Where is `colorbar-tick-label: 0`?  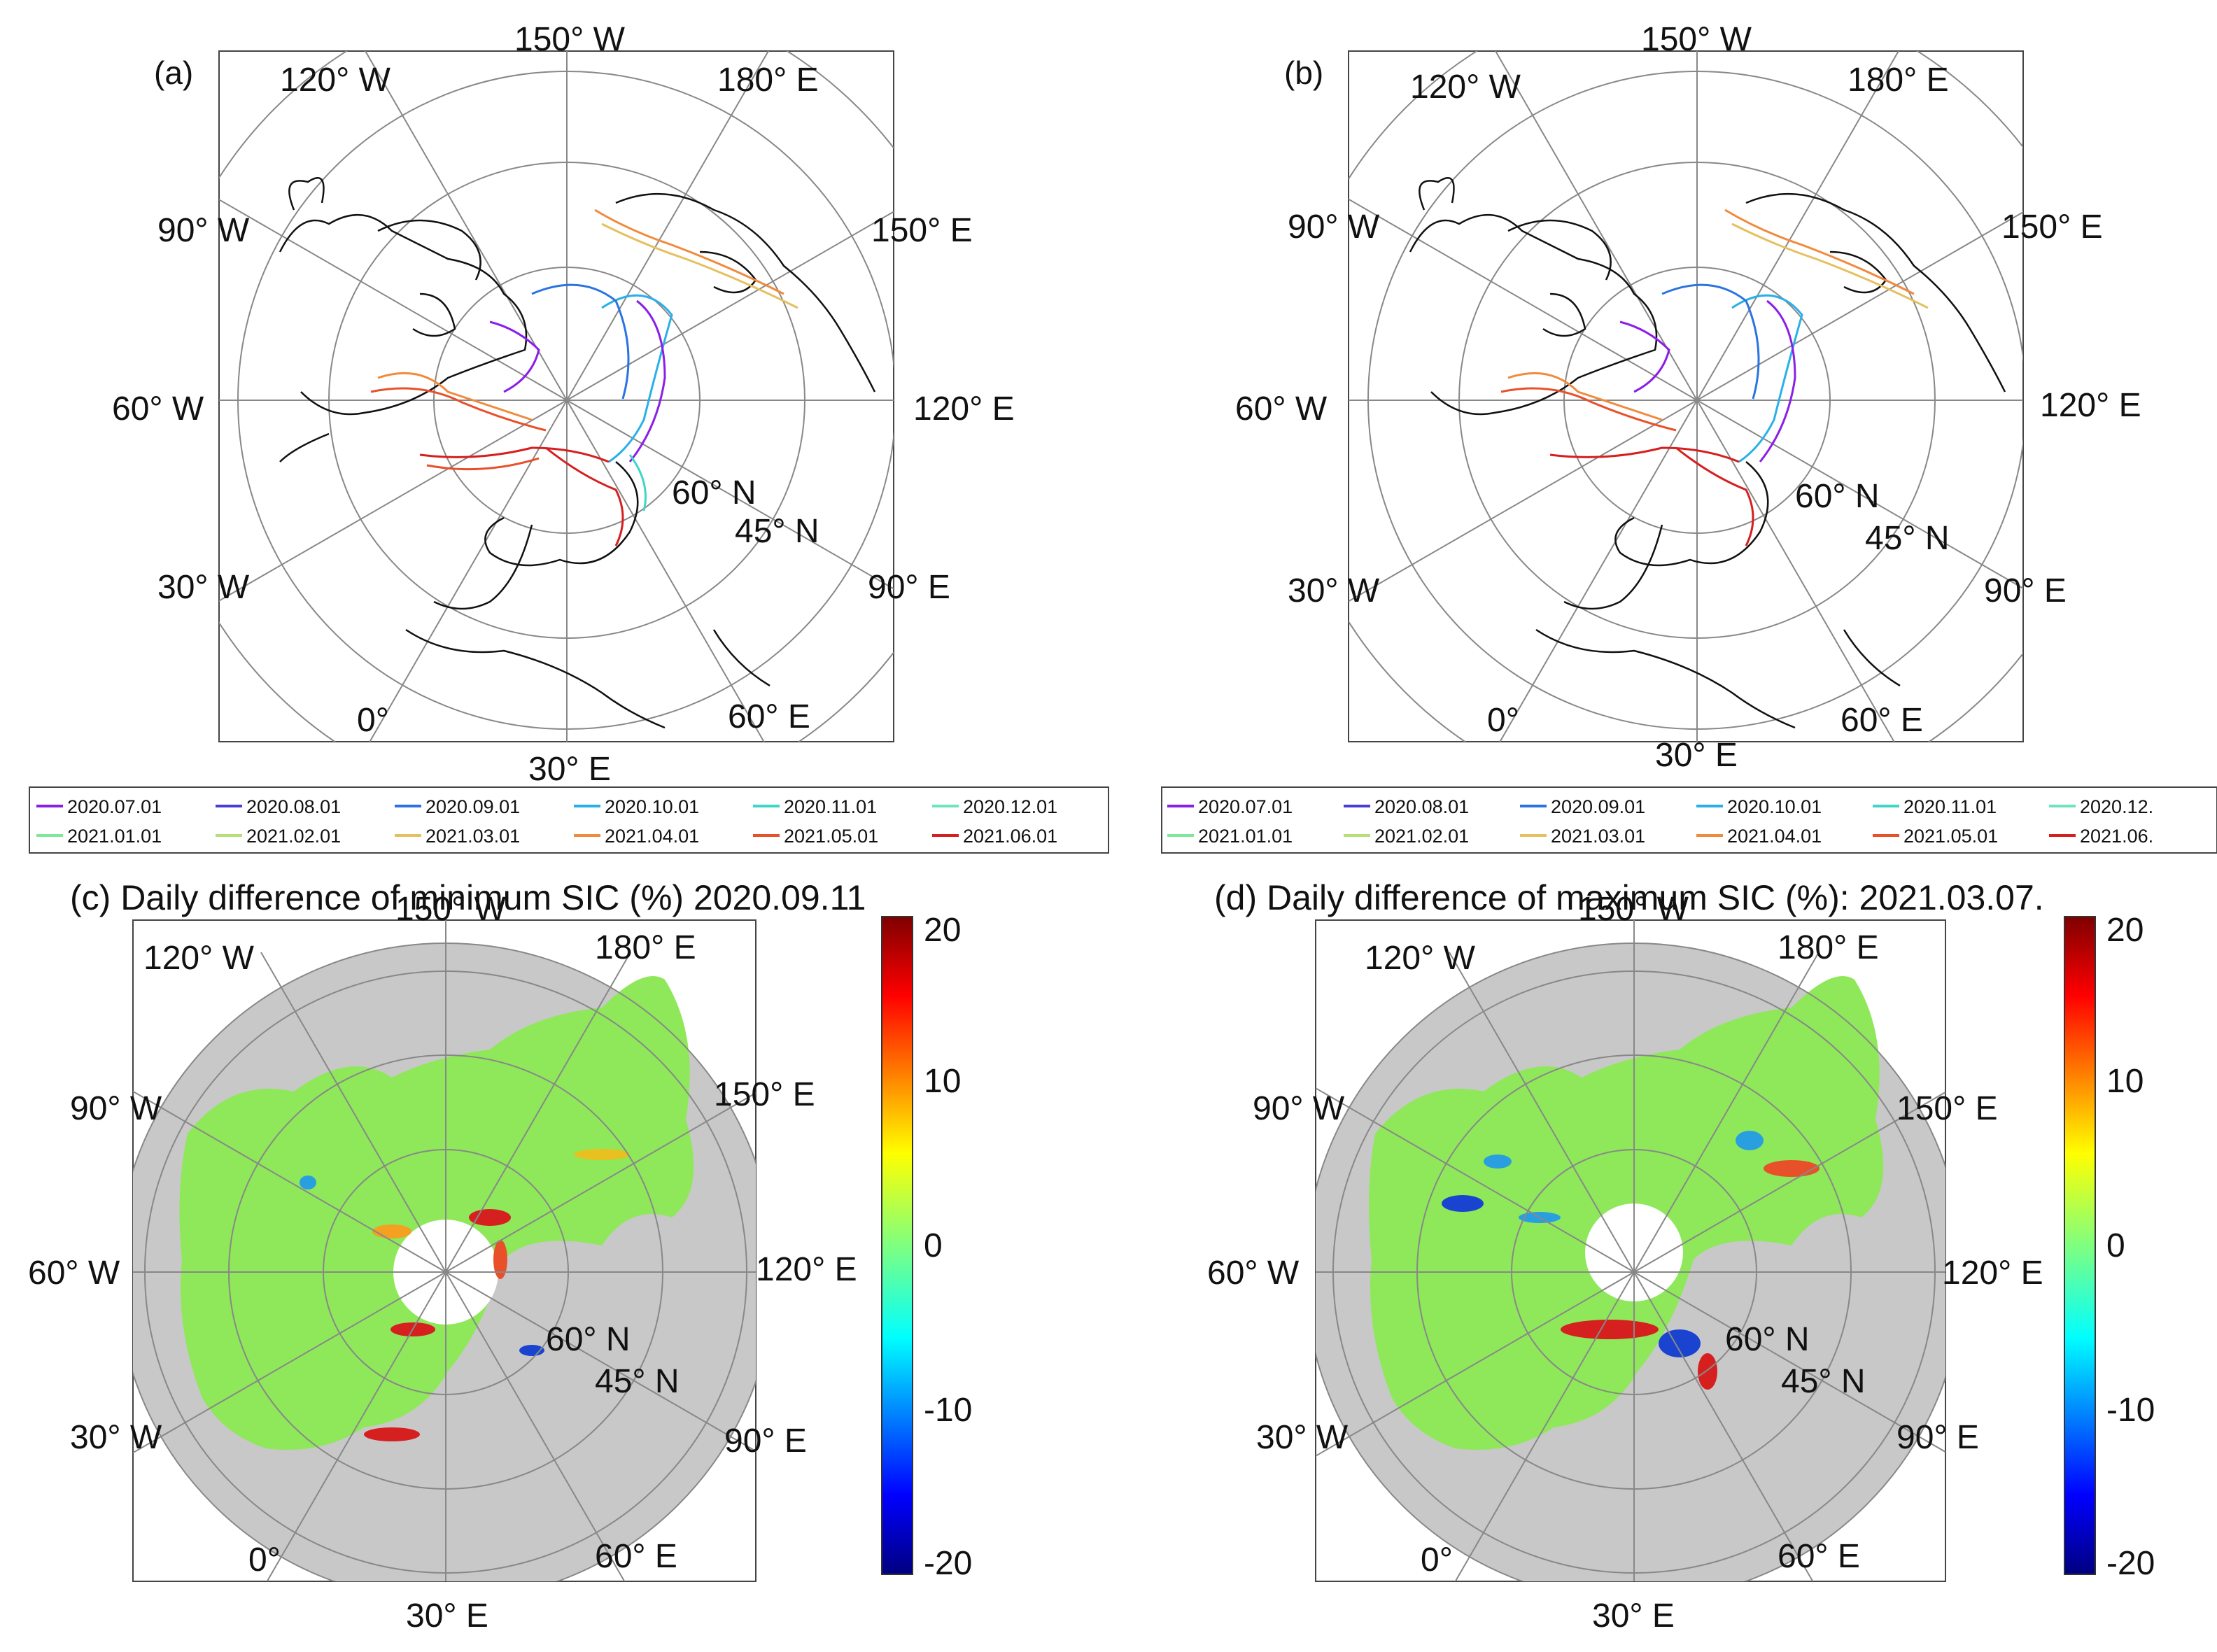 colorbar-tick-label: 0 is located at coordinates (2115, 1245).